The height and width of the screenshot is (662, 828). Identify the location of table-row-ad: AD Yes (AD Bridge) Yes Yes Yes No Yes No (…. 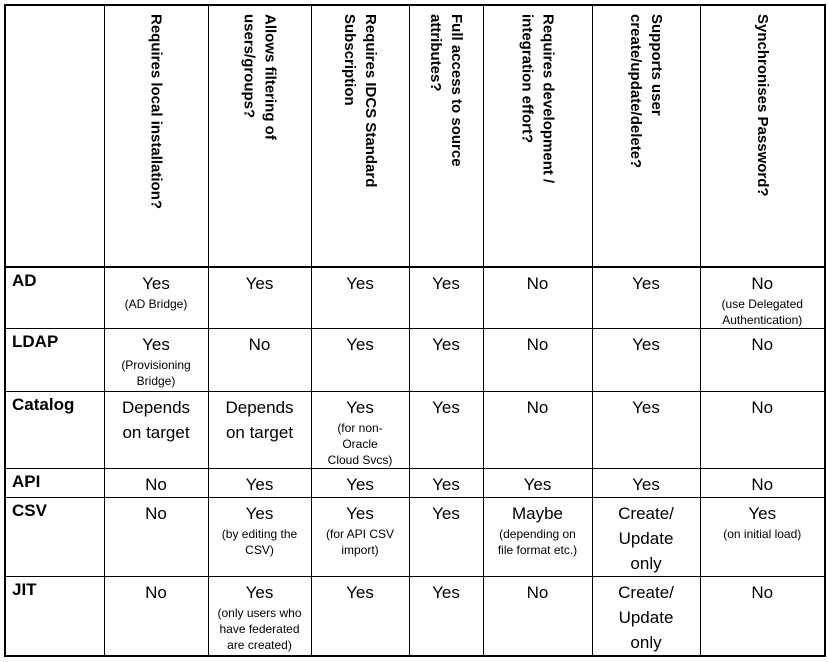
(415, 297).